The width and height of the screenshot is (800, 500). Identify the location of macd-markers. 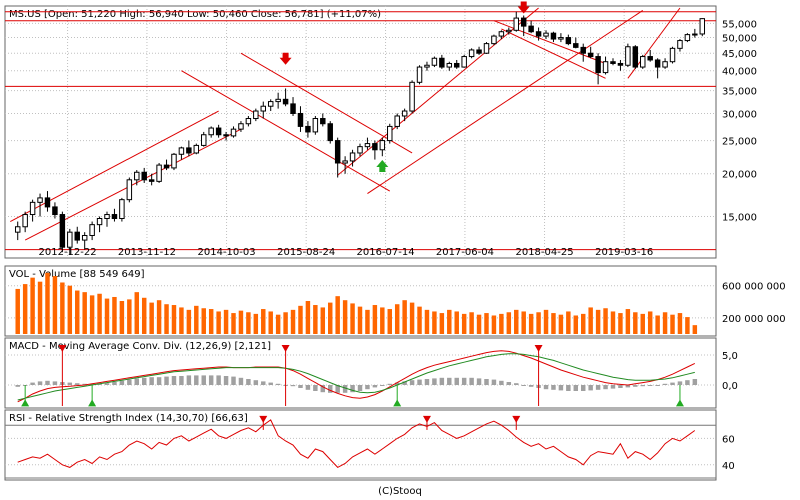
(352, 376).